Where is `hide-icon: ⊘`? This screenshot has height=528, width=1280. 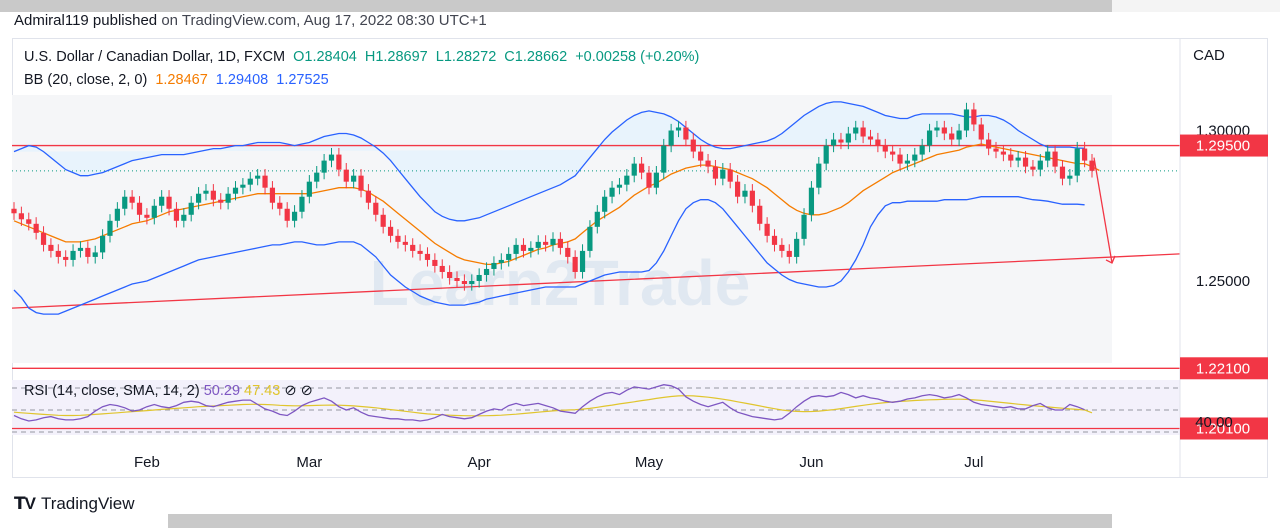 hide-icon: ⊘ is located at coordinates (290, 391).